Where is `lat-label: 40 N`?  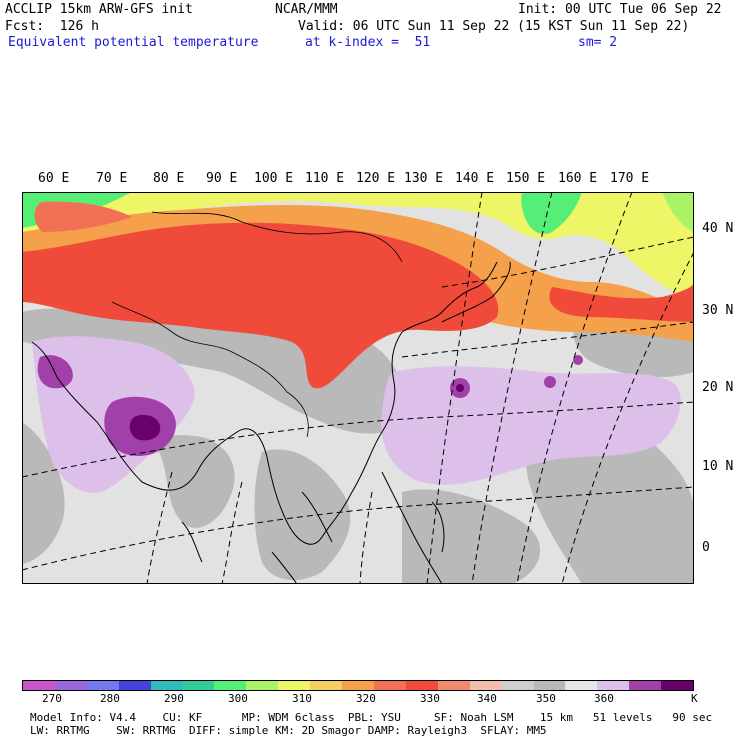 lat-label: 40 N is located at coordinates (718, 228).